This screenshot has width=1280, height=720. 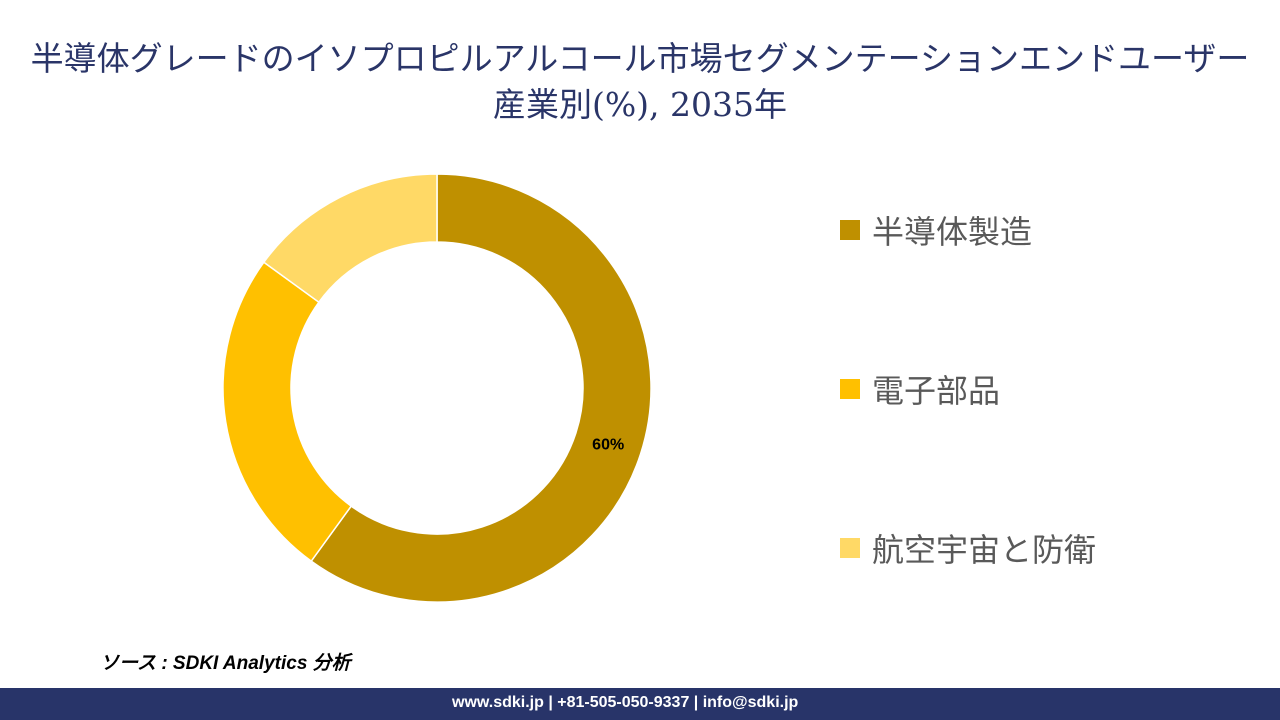 I want to click on legend-label: 半導体製造, so click(x=952, y=232).